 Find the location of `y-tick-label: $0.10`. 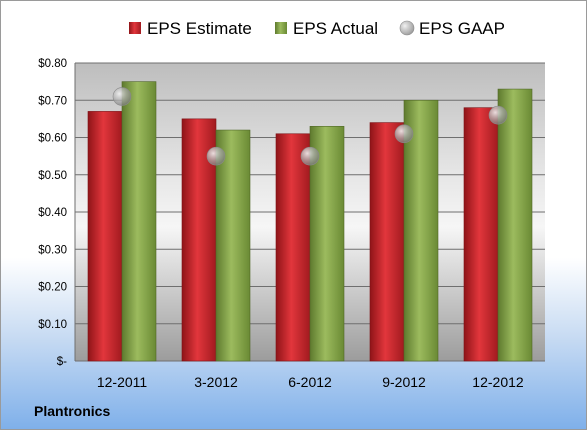

y-tick-label: $0.10 is located at coordinates (52, 325).